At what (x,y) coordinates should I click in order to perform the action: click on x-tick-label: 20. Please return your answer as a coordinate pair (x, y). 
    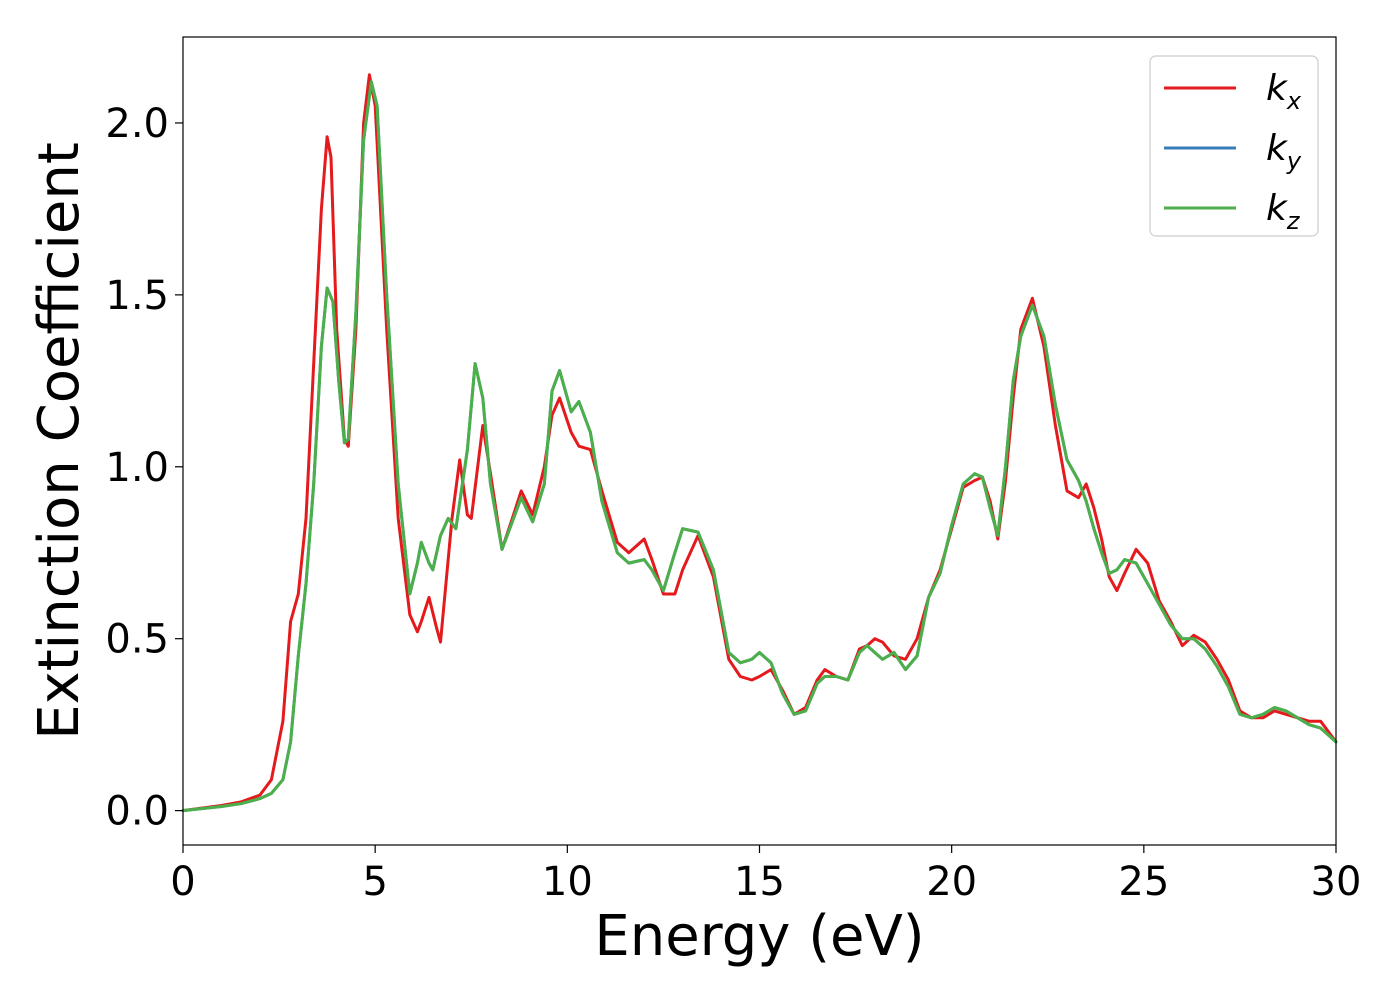
    Looking at the image, I should click on (951, 882).